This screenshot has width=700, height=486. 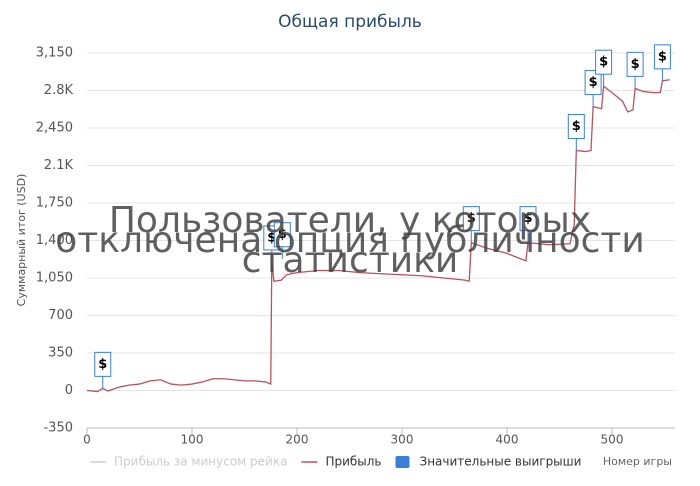 What do you see at coordinates (58, 428) in the screenshot?
I see `y-tick-label: -350` at bounding box center [58, 428].